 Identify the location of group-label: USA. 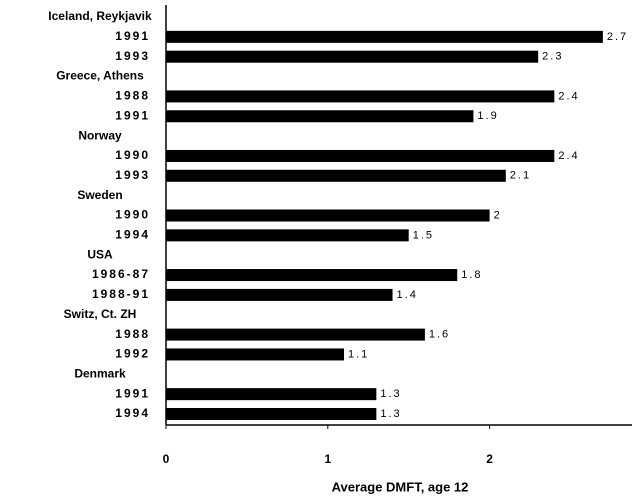
(100, 254).